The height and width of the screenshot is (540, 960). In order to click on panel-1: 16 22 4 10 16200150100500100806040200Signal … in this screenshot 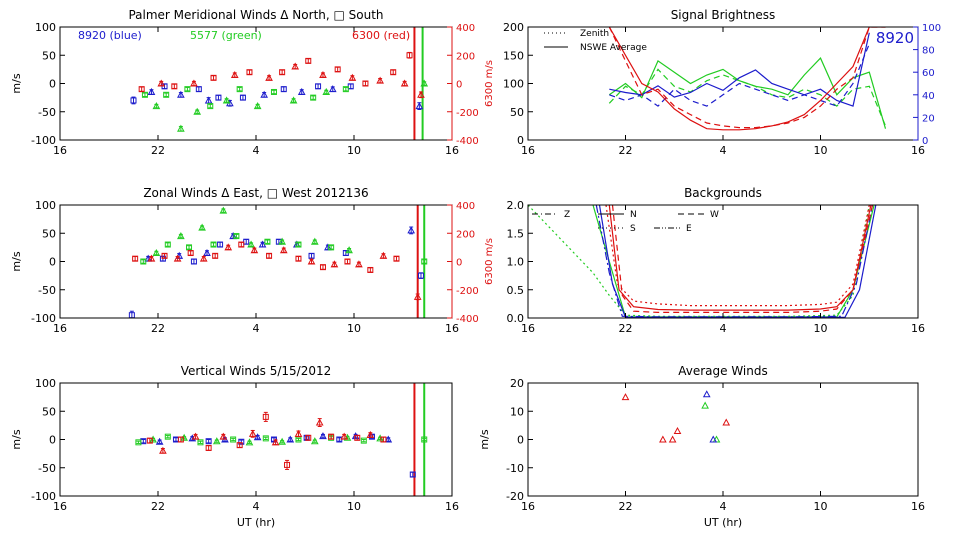, I will do `click(722, 82)`.